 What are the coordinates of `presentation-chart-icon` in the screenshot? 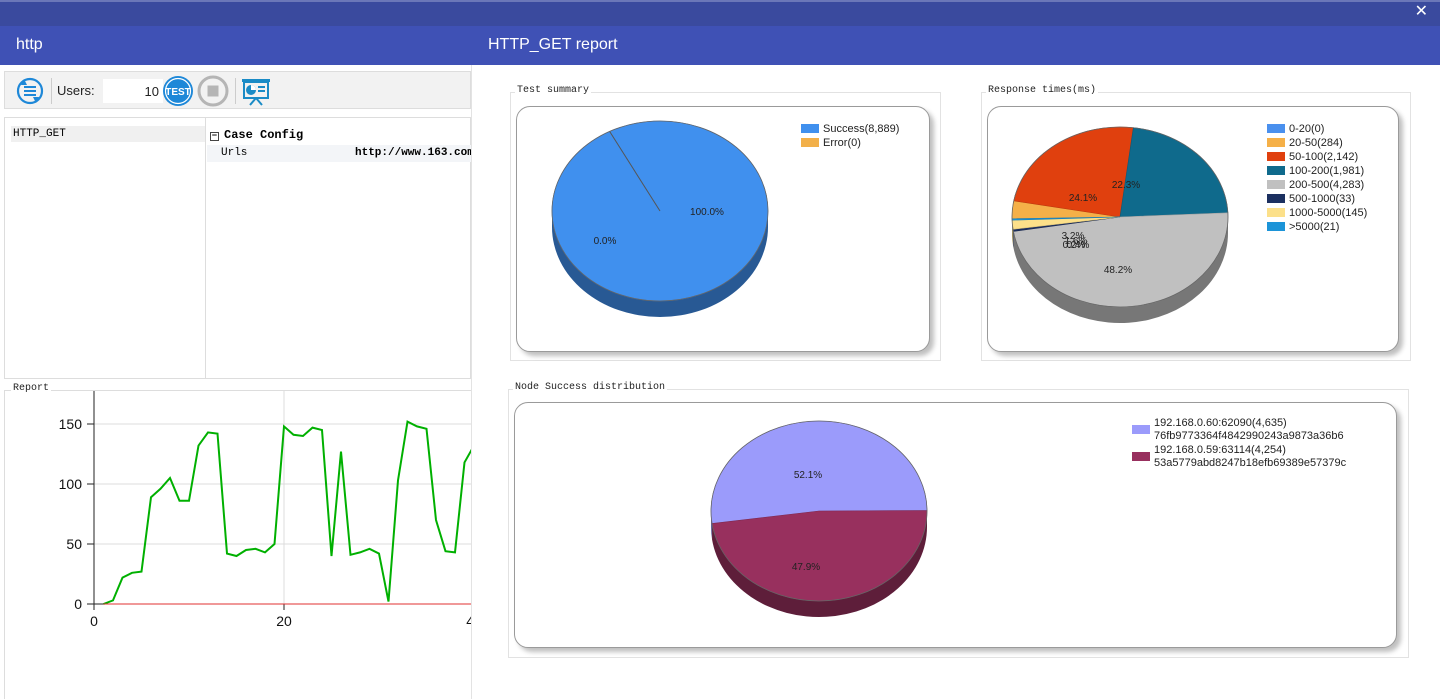 It's located at (256, 91).